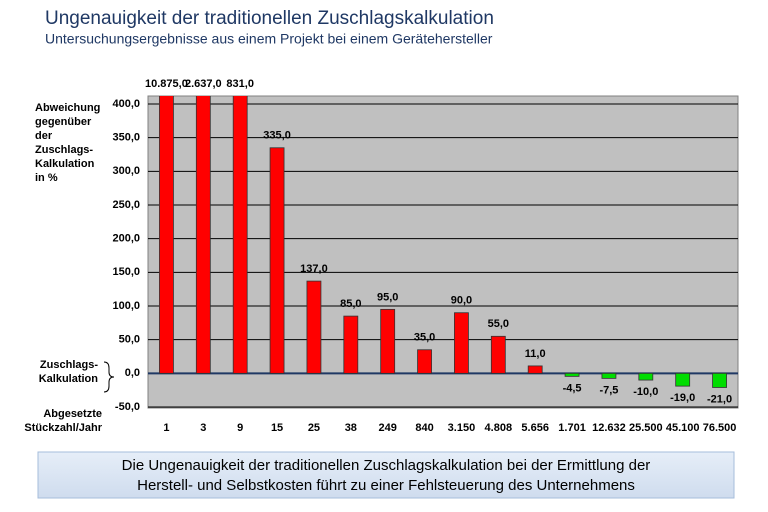 Image resolution: width=768 pixels, height=512 pixels. I want to click on x-tick-label: 38, so click(351, 428).